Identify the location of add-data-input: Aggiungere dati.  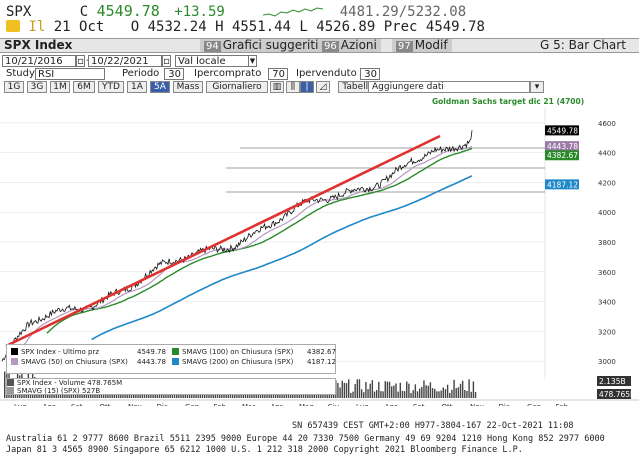
(449, 87).